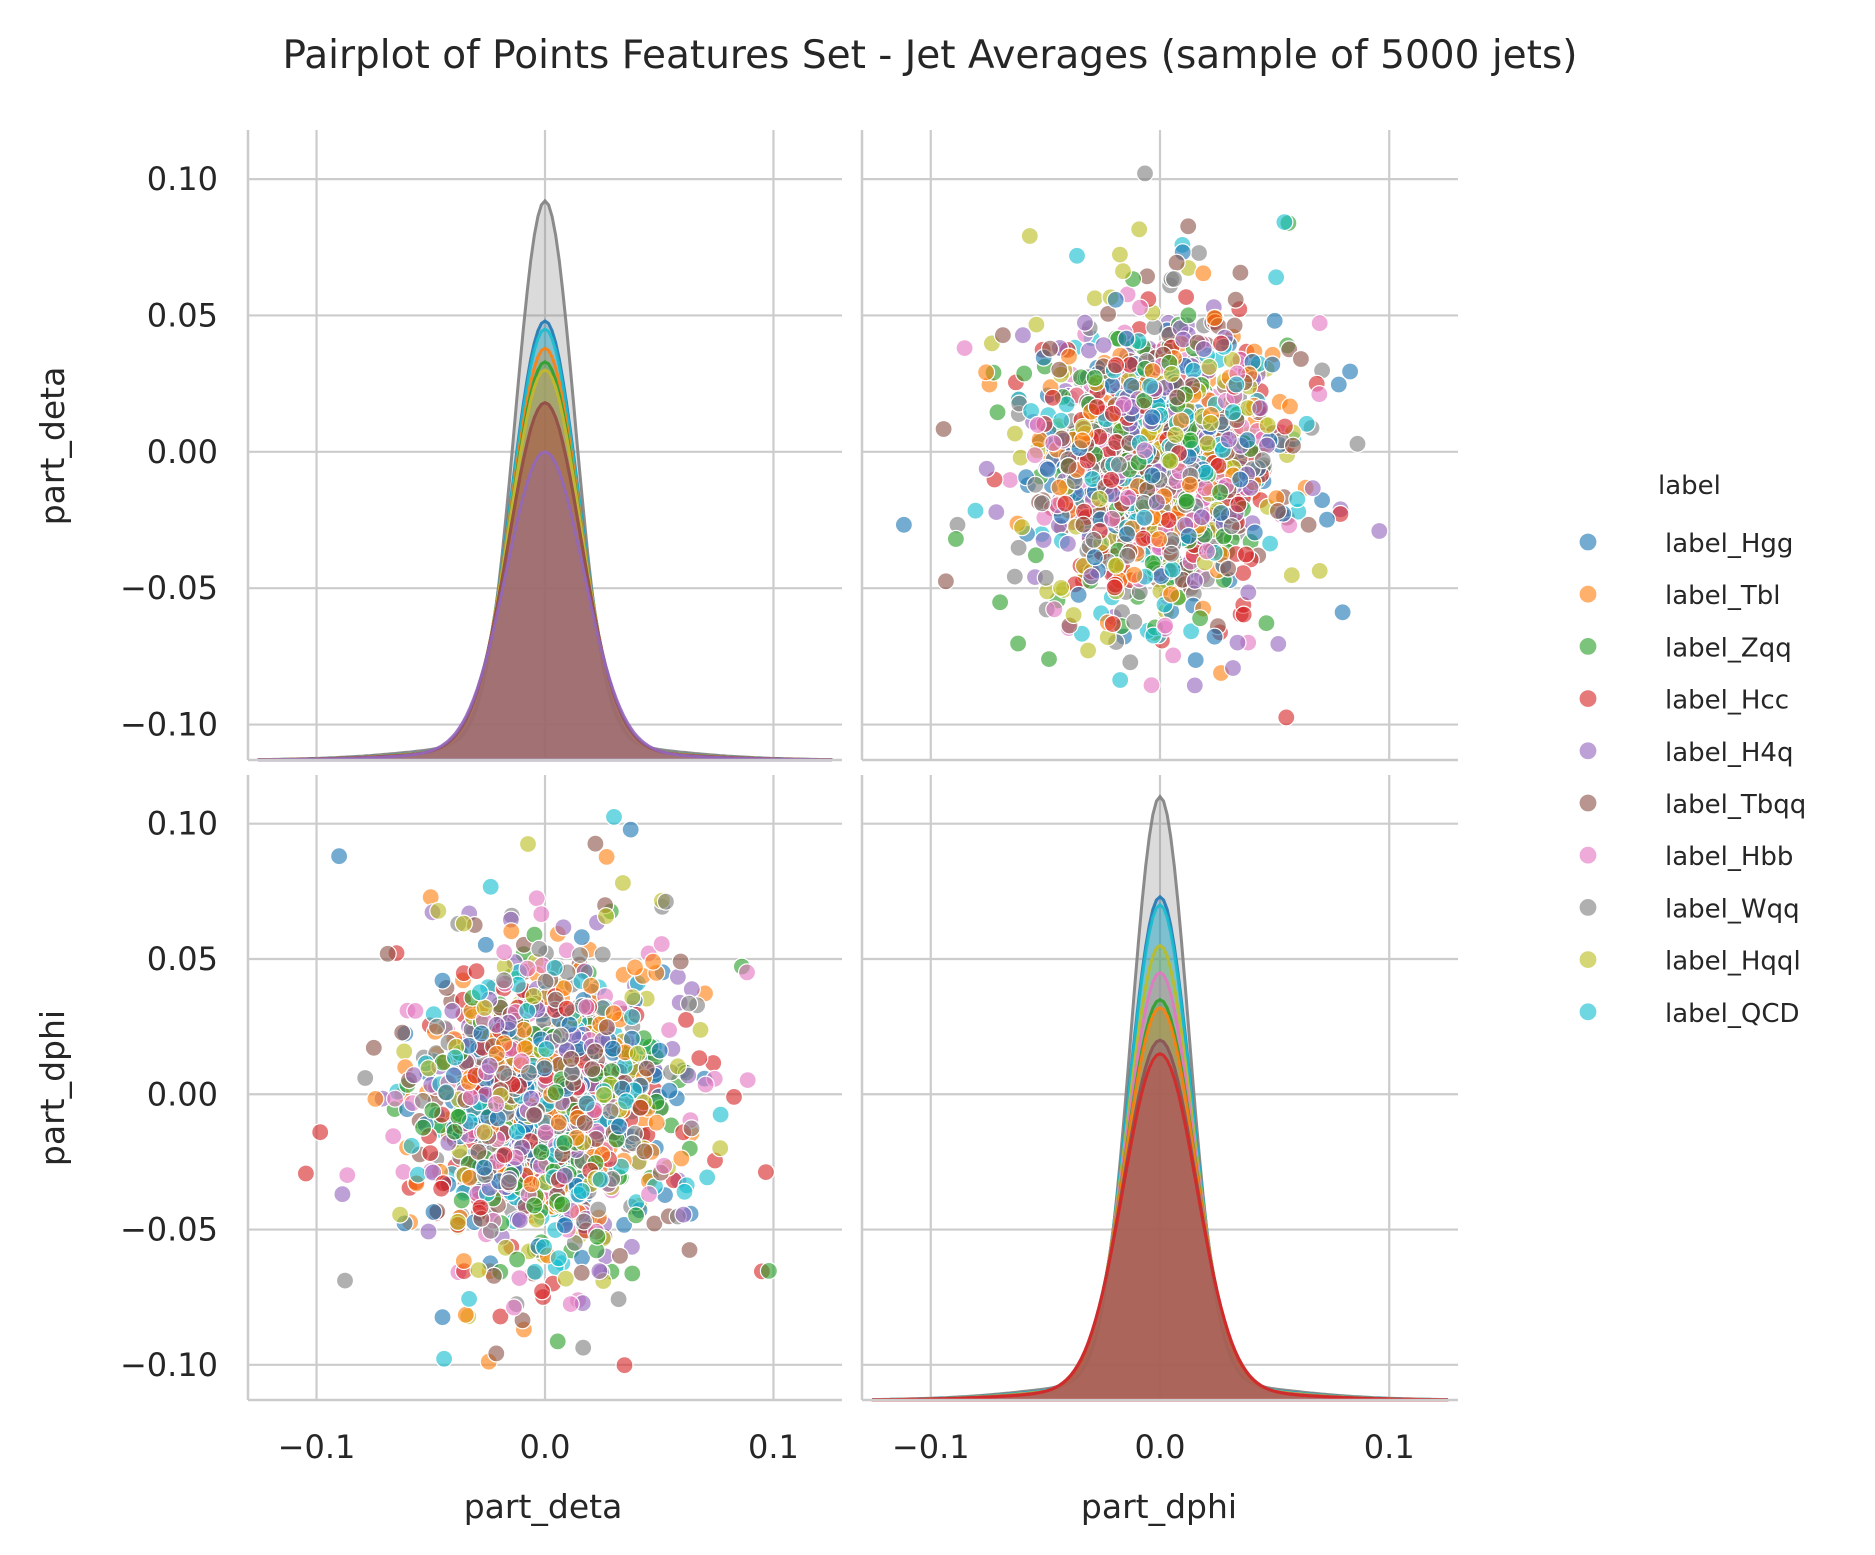 The width and height of the screenshot is (1875, 1555). I want to click on legend-marker-label_Hqql, so click(1588, 959).